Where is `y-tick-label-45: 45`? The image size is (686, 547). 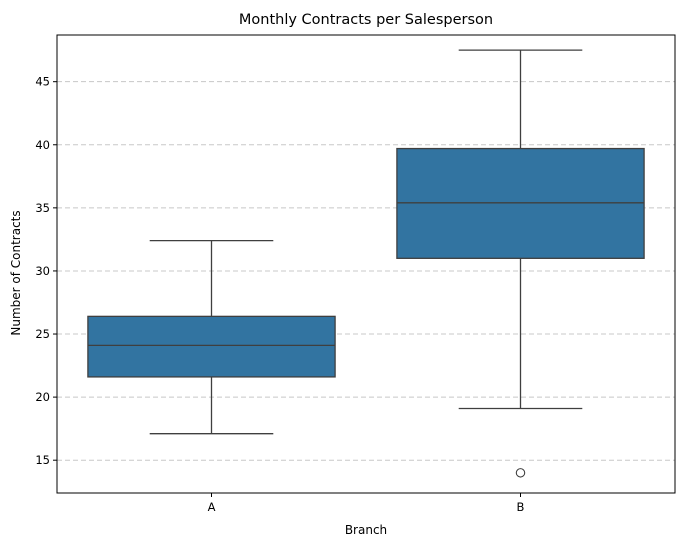 y-tick-label-45: 45 is located at coordinates (42, 82).